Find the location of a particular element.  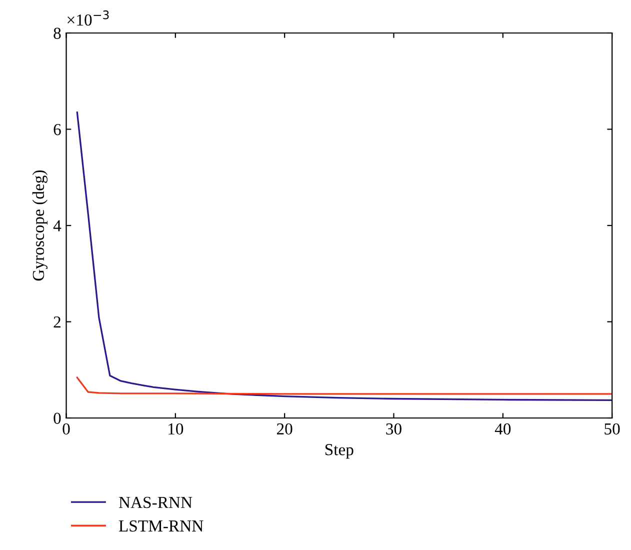

x-tick-label: 50 is located at coordinates (612, 429).